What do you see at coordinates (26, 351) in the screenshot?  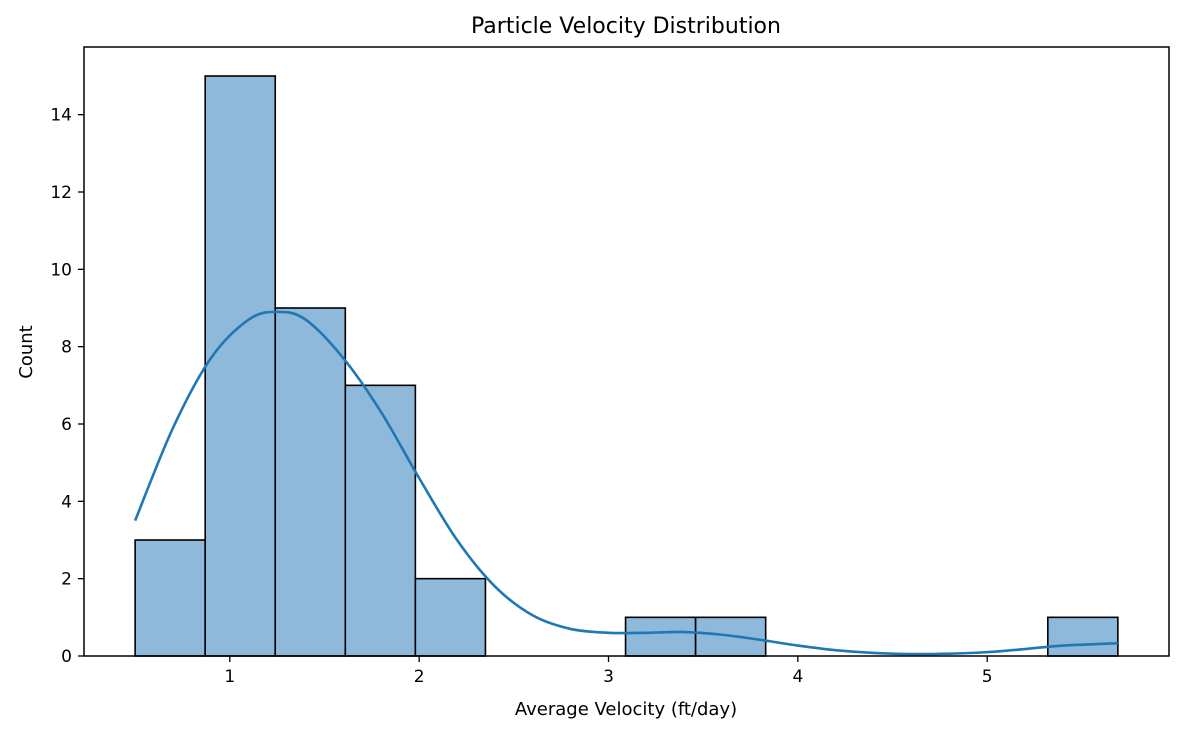 I see `y-axis-label: Count` at bounding box center [26, 351].